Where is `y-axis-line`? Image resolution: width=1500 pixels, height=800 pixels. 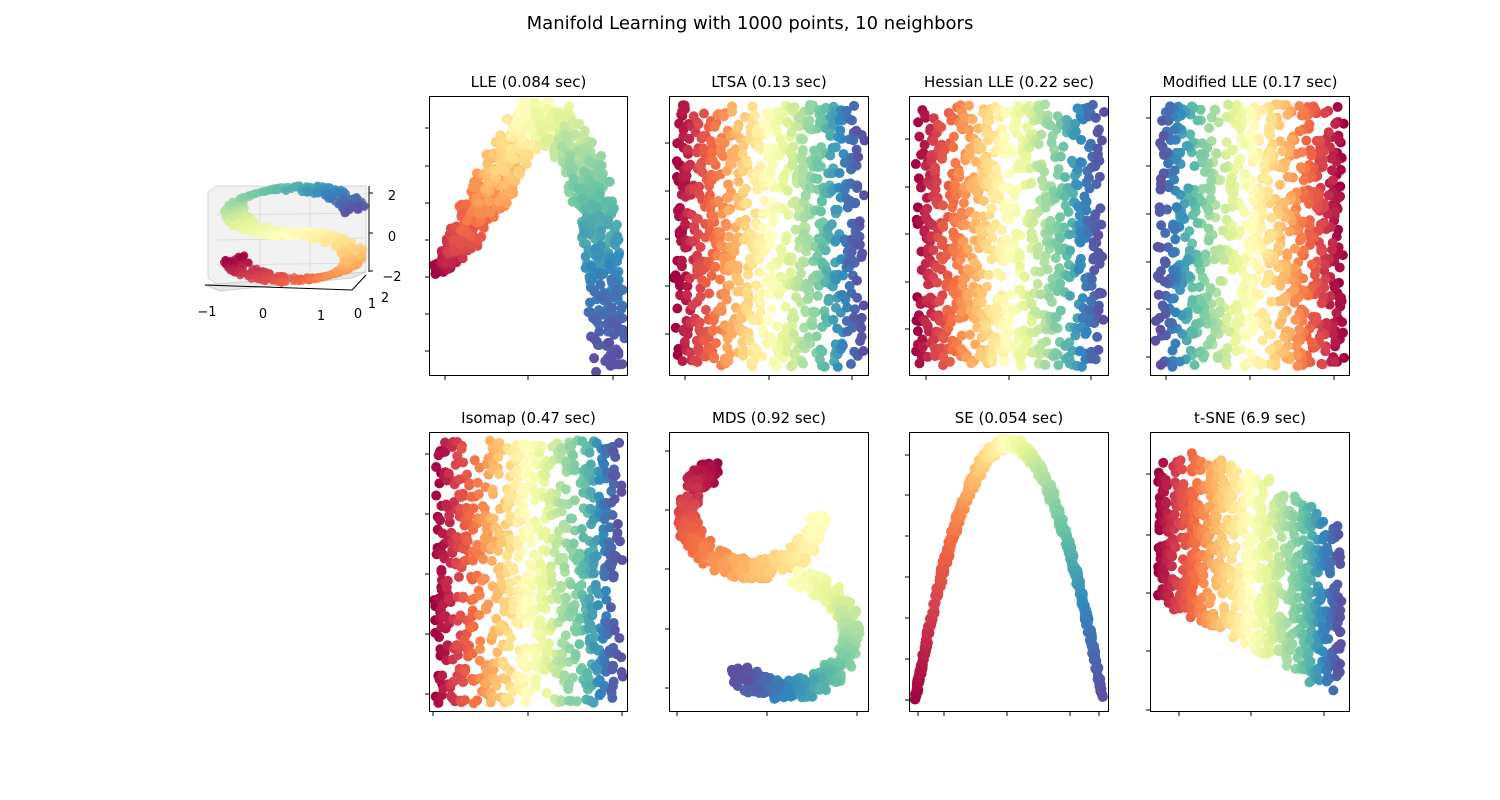
y-axis-line is located at coordinates (359, 282).